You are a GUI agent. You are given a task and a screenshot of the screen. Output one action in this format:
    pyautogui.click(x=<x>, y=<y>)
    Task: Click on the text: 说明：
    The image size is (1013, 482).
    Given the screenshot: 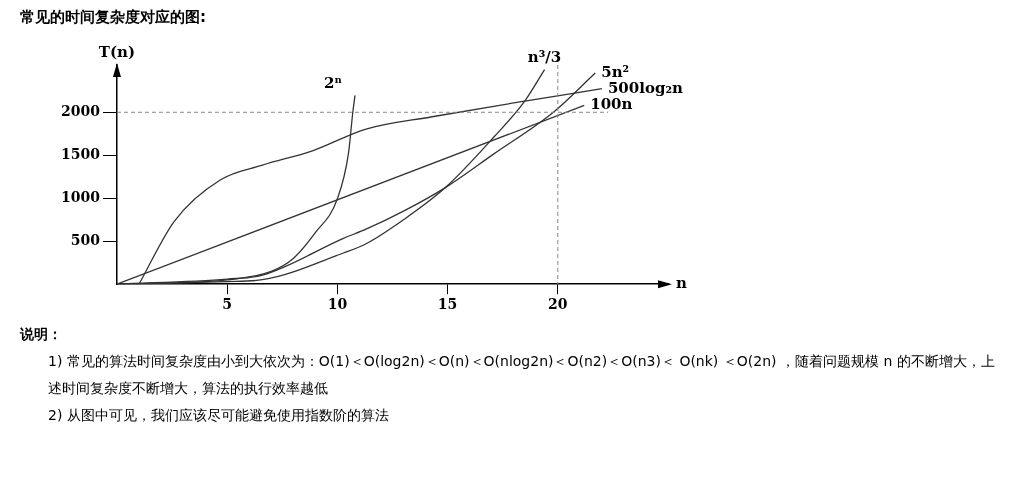 What is the action you would take?
    pyautogui.click(x=41, y=334)
    